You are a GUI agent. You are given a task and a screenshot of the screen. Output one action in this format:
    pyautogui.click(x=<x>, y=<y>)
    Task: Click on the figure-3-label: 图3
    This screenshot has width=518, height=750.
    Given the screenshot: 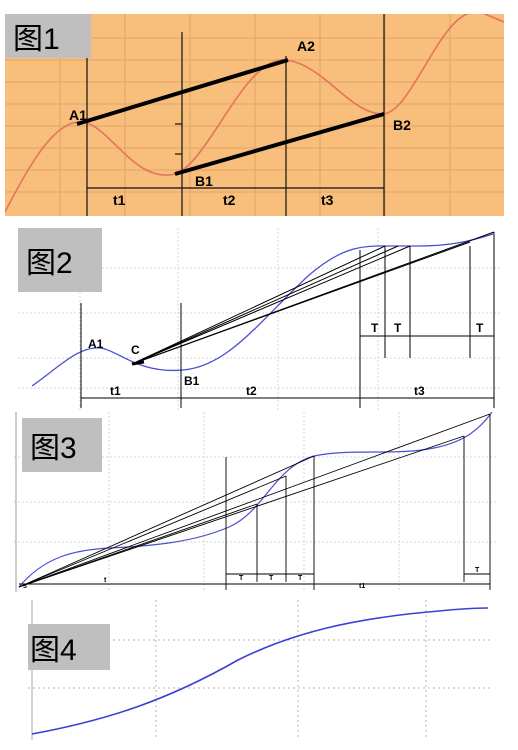 What is the action you would take?
    pyautogui.click(x=62, y=445)
    